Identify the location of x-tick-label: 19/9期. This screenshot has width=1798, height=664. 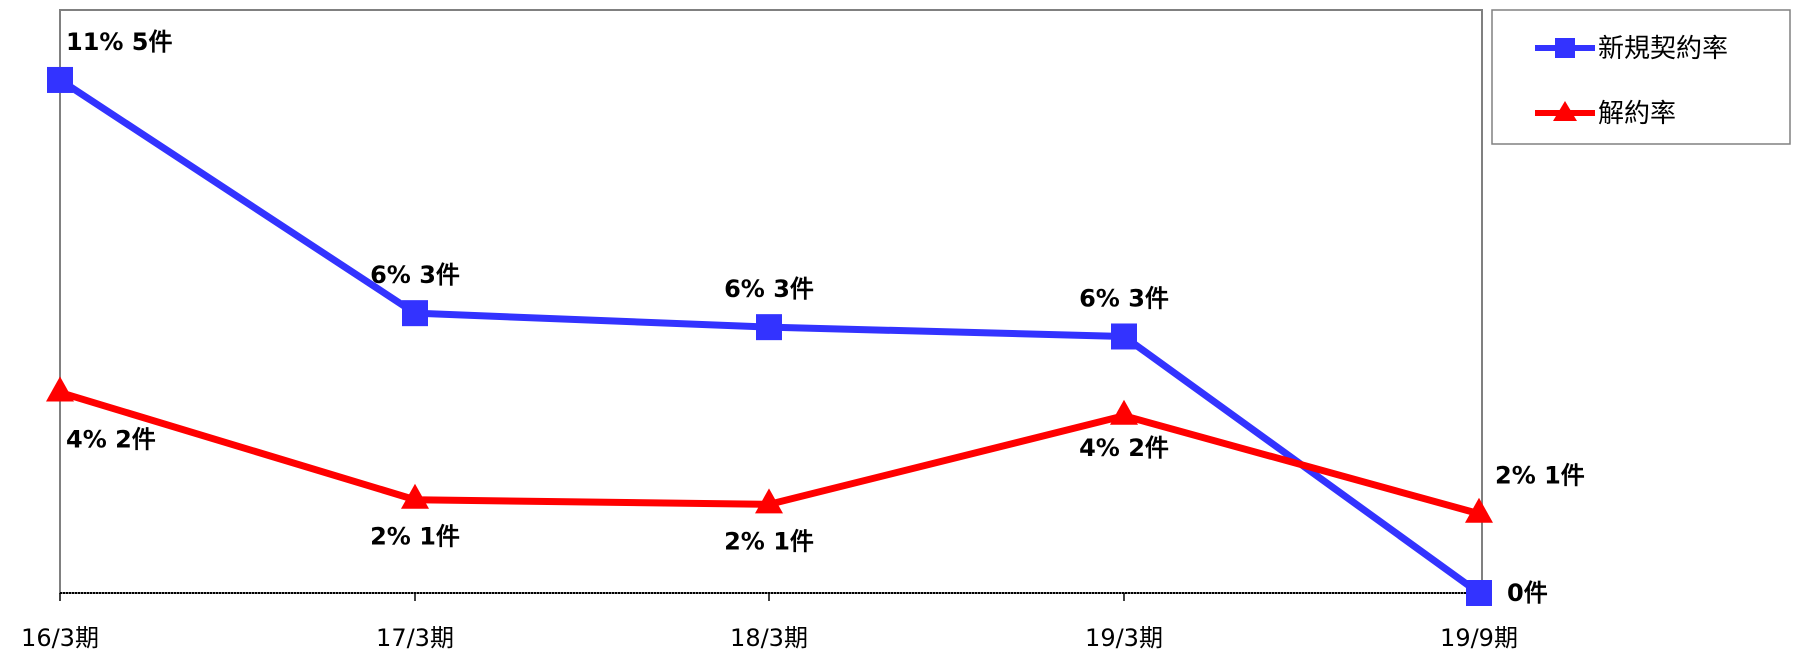
(1479, 638).